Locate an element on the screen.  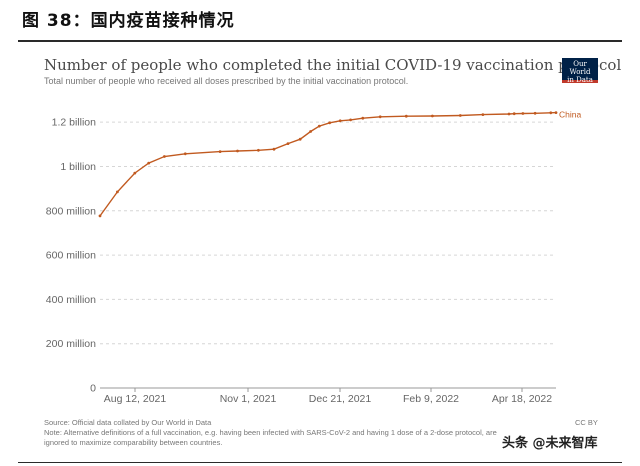
x-tick-label: Apr 18, 2022 is located at coordinates (522, 399).